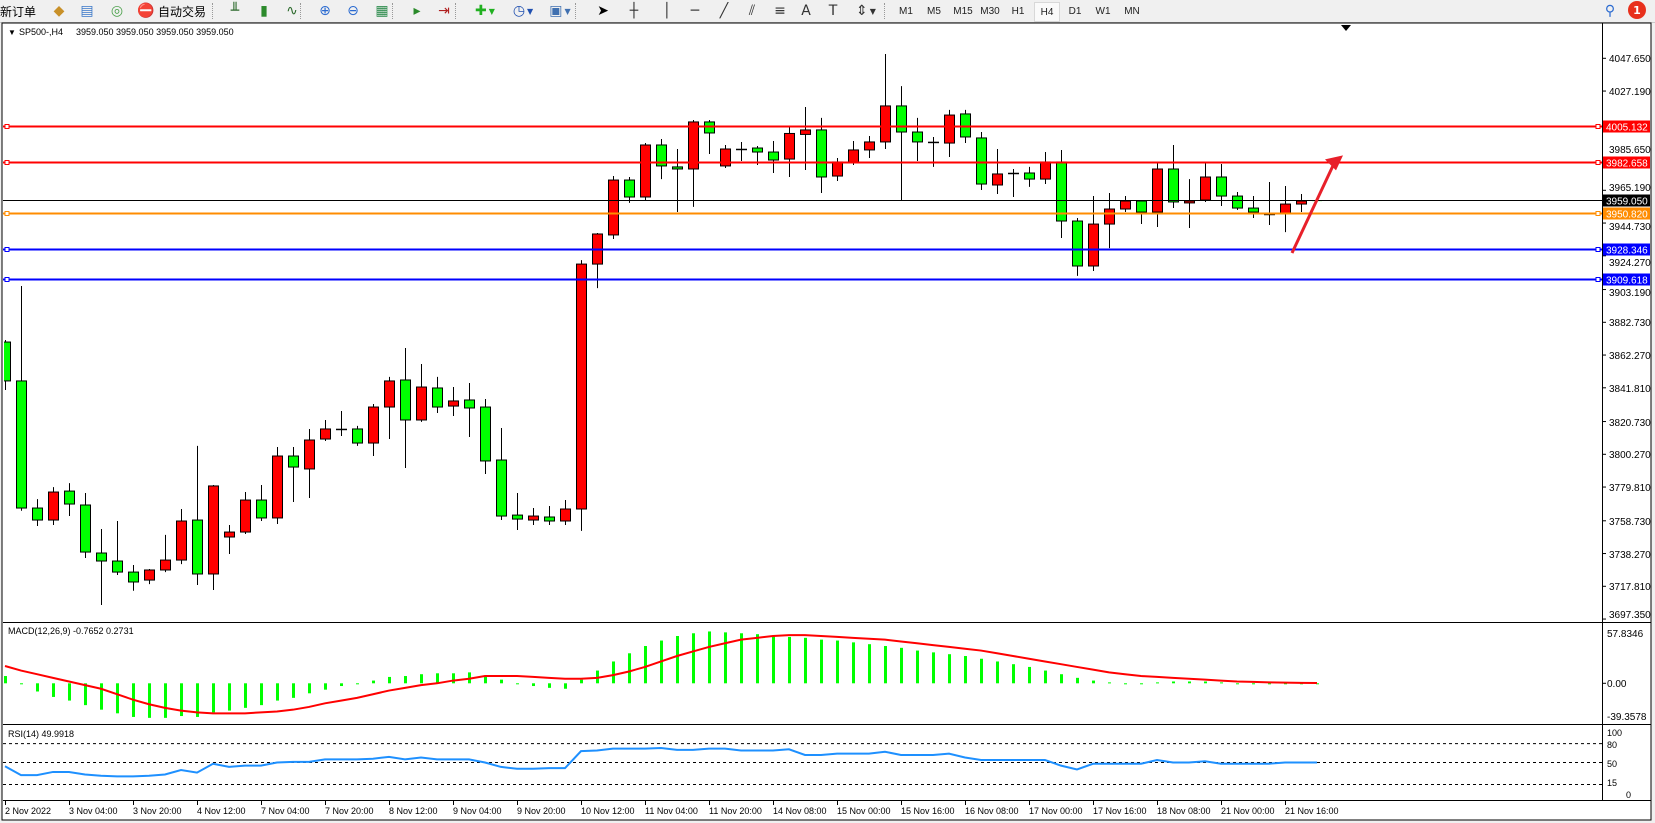  Describe the element at coordinates (667, 11) in the screenshot. I see `vertical-line-icon: │` at that location.